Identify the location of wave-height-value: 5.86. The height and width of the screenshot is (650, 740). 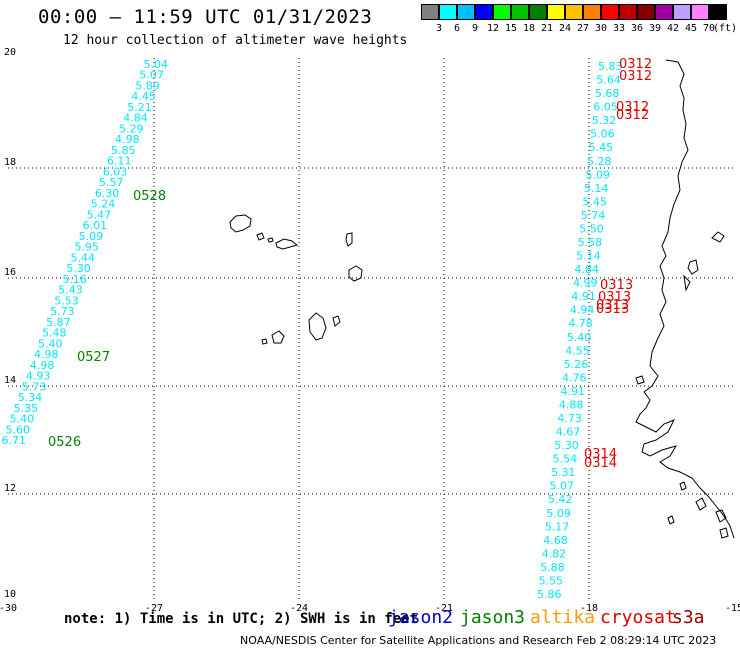
(549, 594).